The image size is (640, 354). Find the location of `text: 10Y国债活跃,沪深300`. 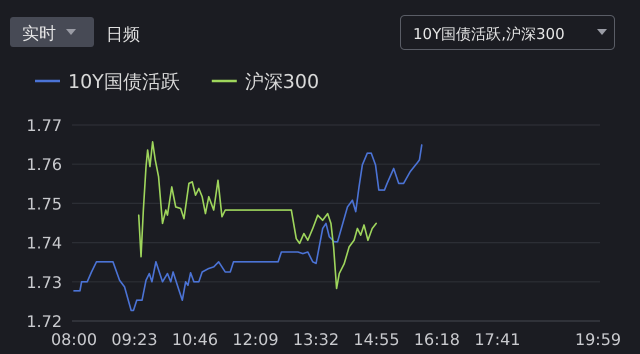

text: 10Y国债活跃,沪深300 is located at coordinates (489, 34).